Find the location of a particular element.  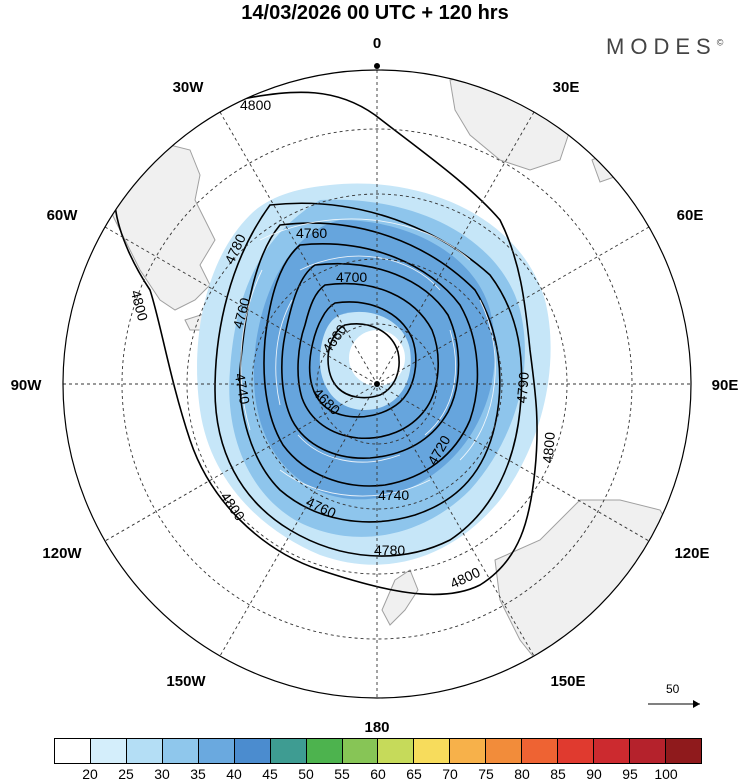

reference-vector-value: 50 is located at coordinates (673, 689).